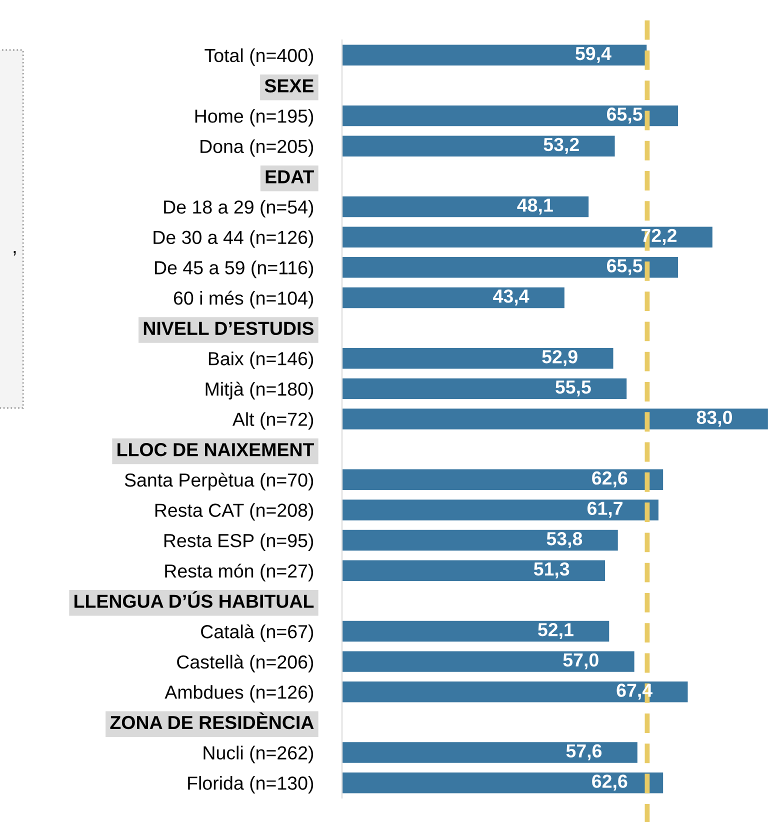 This screenshot has width=770, height=822. Describe the element at coordinates (245, 663) in the screenshot. I see `y-tick-label: Castellà (n=206)` at that location.